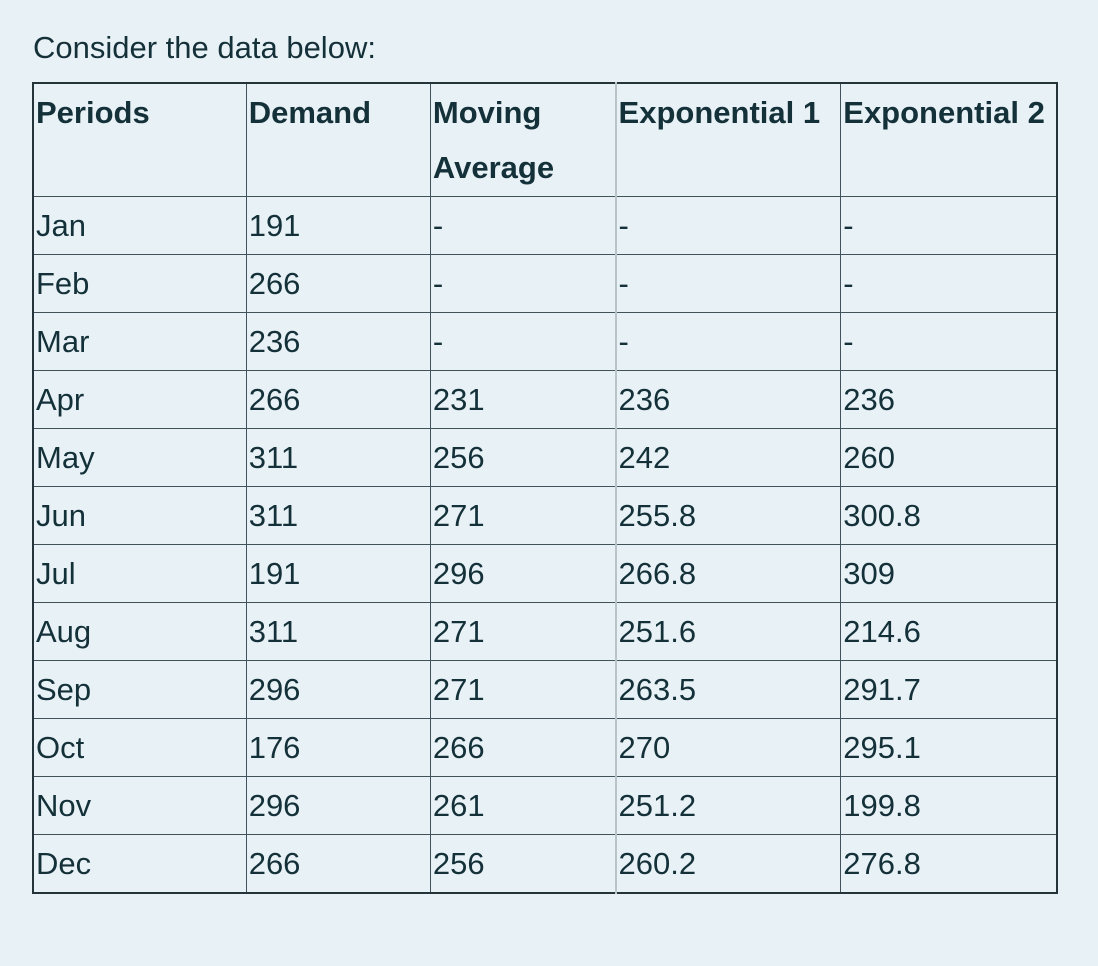 Image resolution: width=1098 pixels, height=966 pixels. I want to click on table-row: Jan 191- - -, so click(545, 225).